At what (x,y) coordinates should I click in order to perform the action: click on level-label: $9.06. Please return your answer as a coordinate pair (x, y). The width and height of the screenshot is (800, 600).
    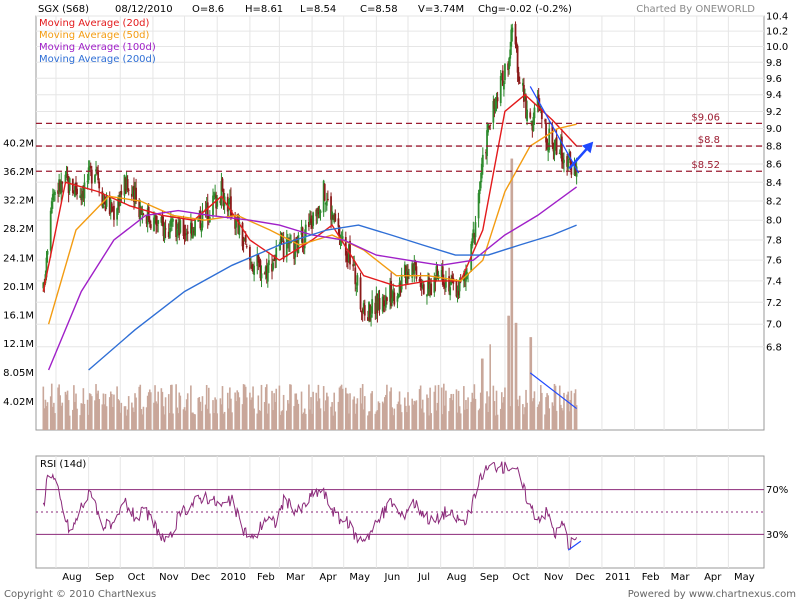
    Looking at the image, I should click on (705, 117).